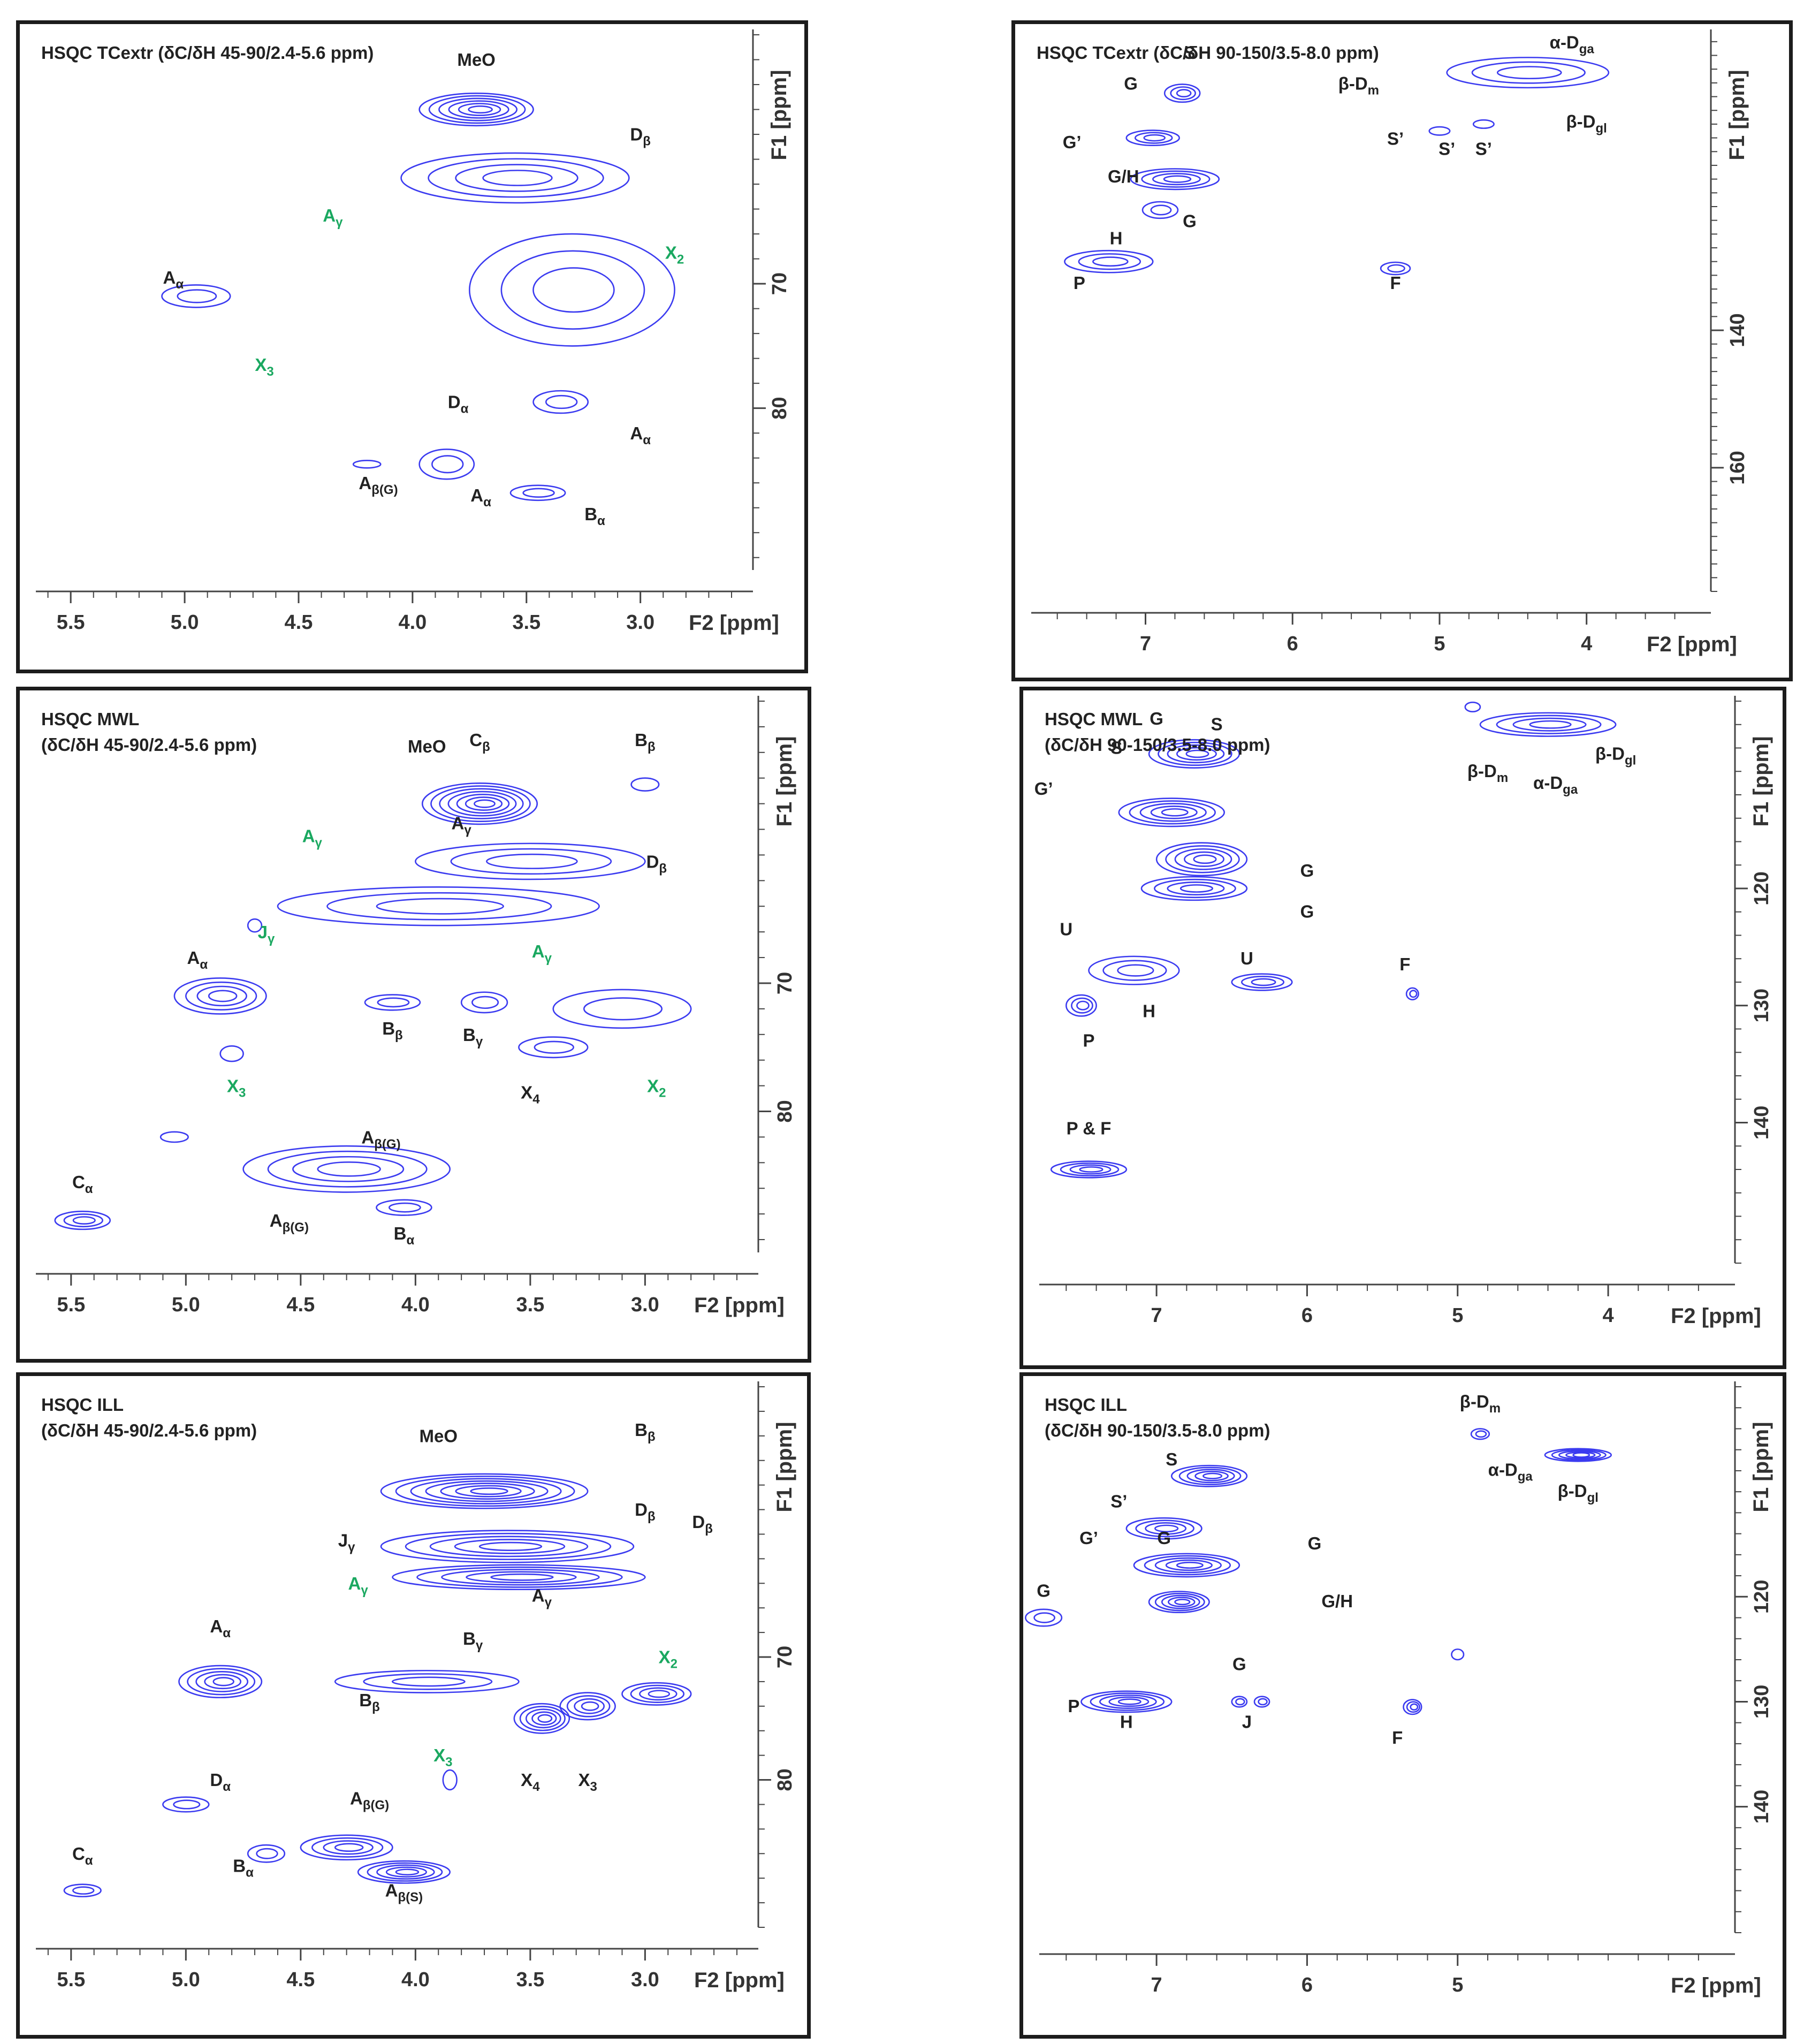  Describe the element at coordinates (1145, 644) in the screenshot. I see `x-tick-label: 7` at that location.